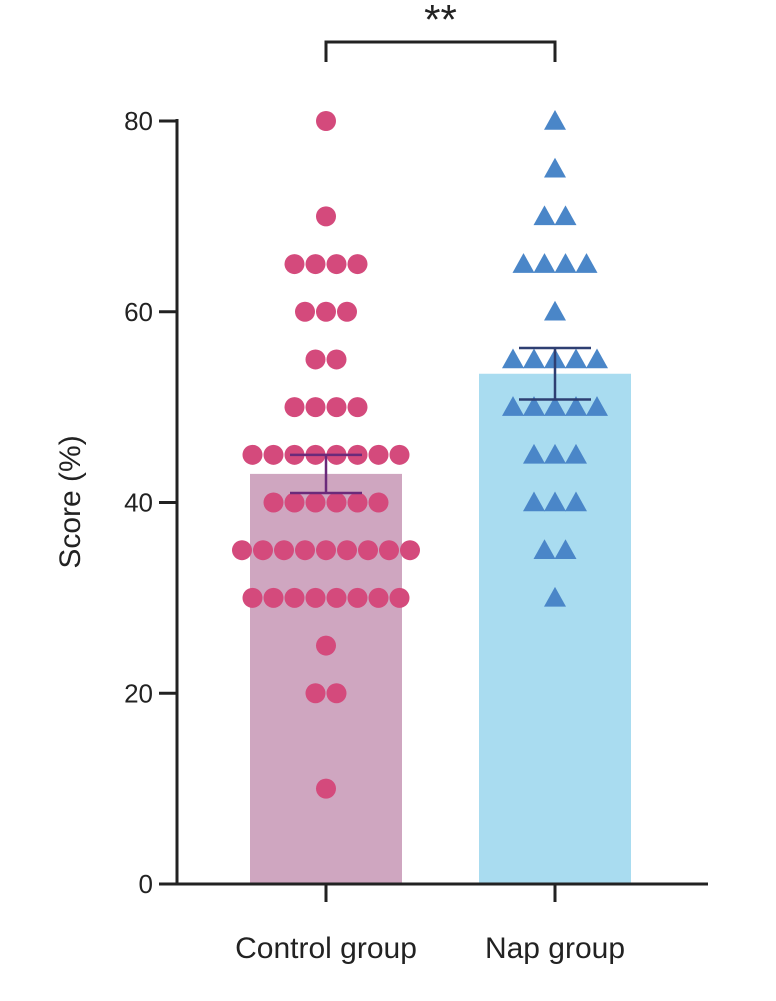 The height and width of the screenshot is (1001, 776). I want to click on bar-control, so click(326, 678).